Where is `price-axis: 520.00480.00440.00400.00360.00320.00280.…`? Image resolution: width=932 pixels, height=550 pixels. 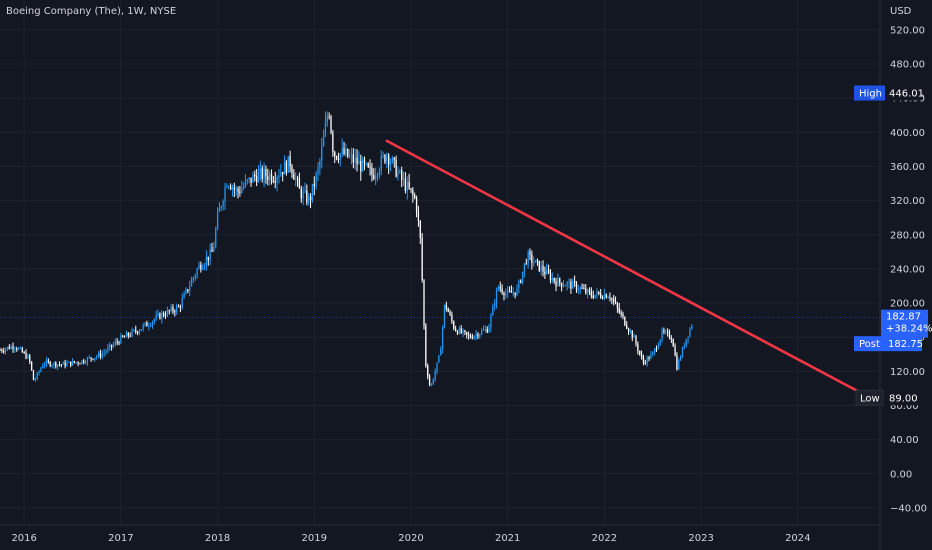
price-axis: 520.00480.00440.00400.00360.00320.00280.… is located at coordinates (908, 269).